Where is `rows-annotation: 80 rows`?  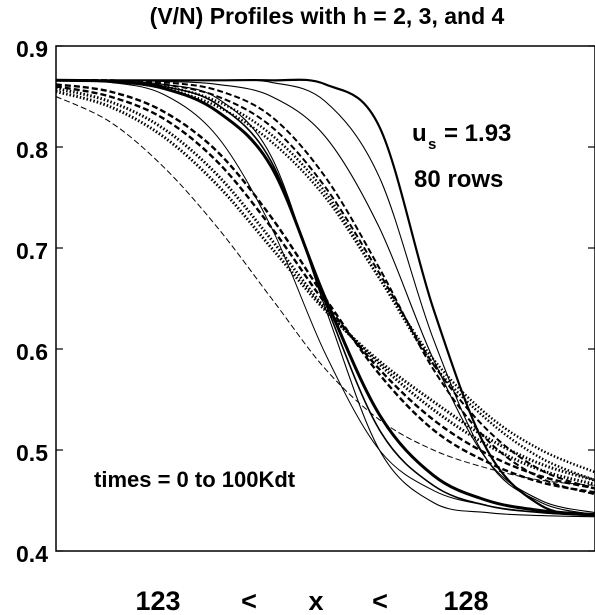 rows-annotation: 80 rows is located at coordinates (458, 179).